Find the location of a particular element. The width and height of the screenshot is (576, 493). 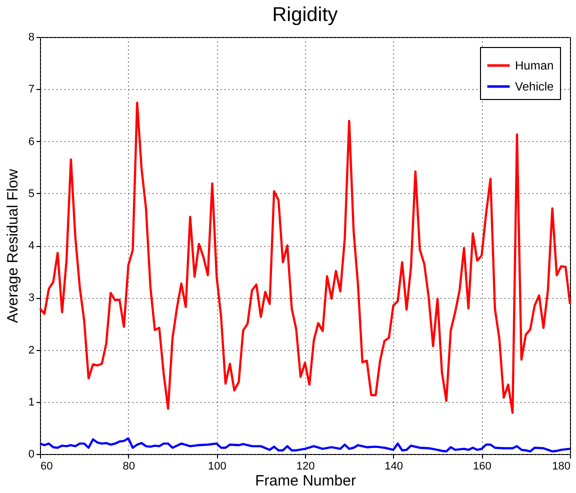

y-tick-label: 0 is located at coordinates (31, 454).